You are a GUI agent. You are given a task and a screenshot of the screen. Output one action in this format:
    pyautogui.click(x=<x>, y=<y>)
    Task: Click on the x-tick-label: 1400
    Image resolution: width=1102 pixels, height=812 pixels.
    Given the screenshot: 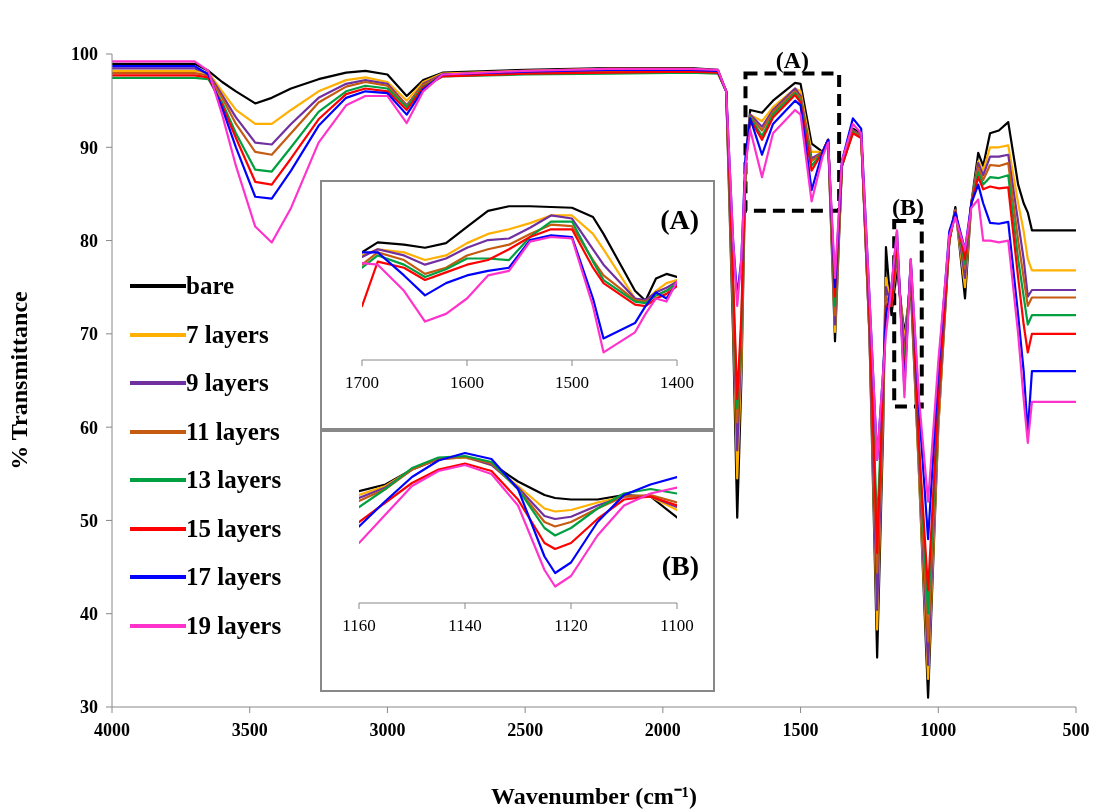 What is the action you would take?
    pyautogui.click(x=677, y=383)
    